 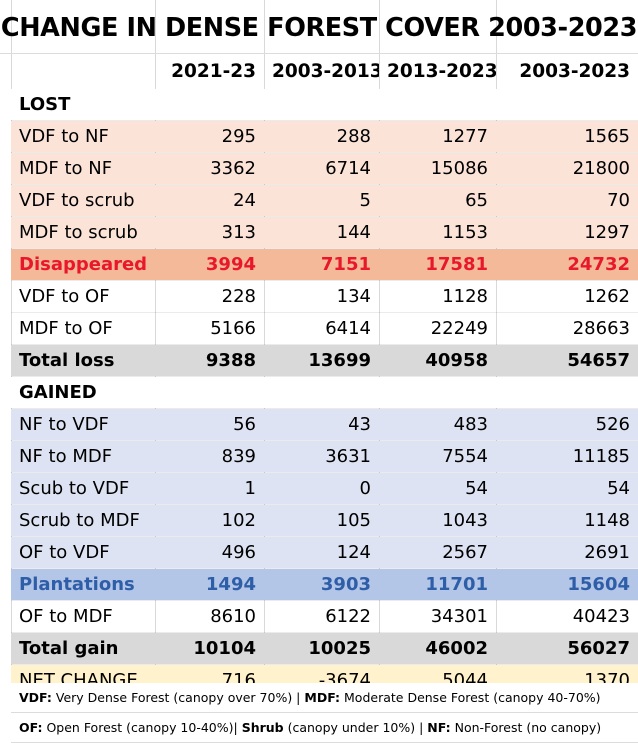 What do you see at coordinates (321, 424) in the screenshot?
I see `cell-value: 43` at bounding box center [321, 424].